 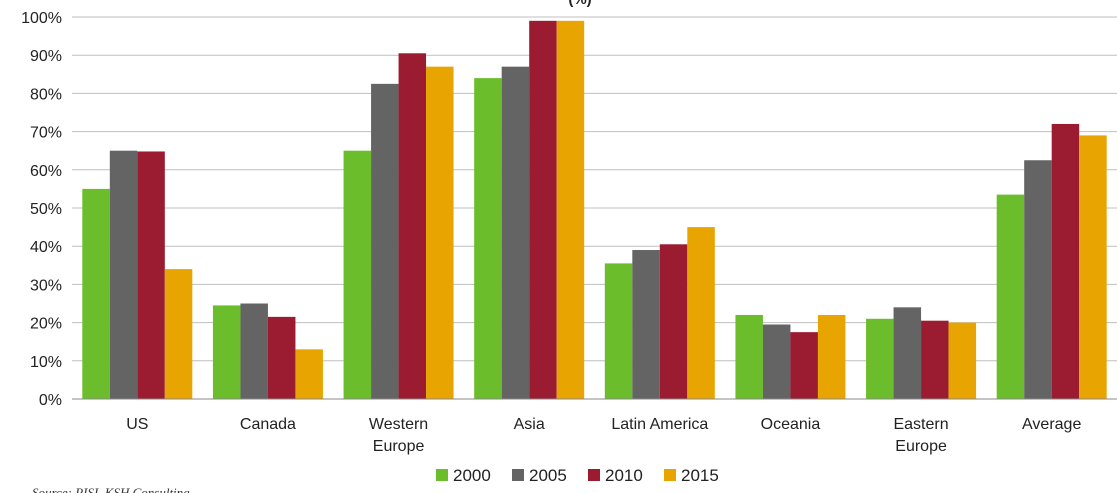 What do you see at coordinates (700, 475) in the screenshot?
I see `legend-label: 2015` at bounding box center [700, 475].